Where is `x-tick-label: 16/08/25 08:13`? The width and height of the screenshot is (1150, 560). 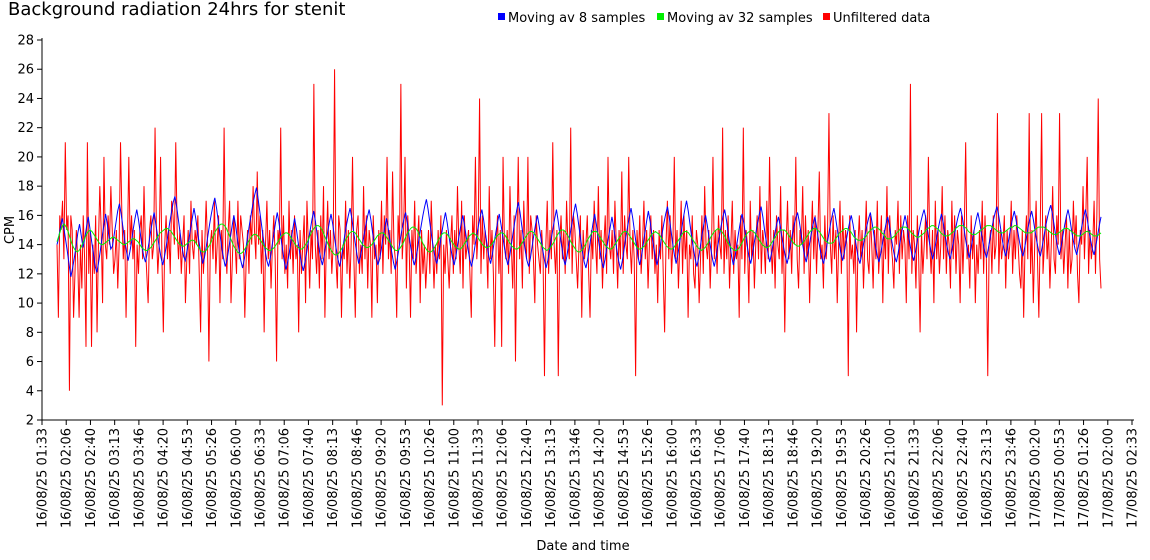
x-tick-label: 16/08/25 08:13 is located at coordinates (333, 478).